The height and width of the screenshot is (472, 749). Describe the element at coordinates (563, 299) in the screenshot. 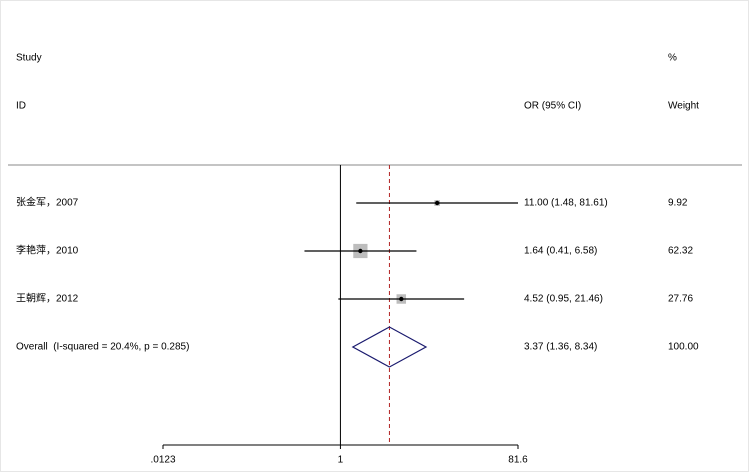

I see `ci-label: 4.52 (0.95, 21.46)` at that location.